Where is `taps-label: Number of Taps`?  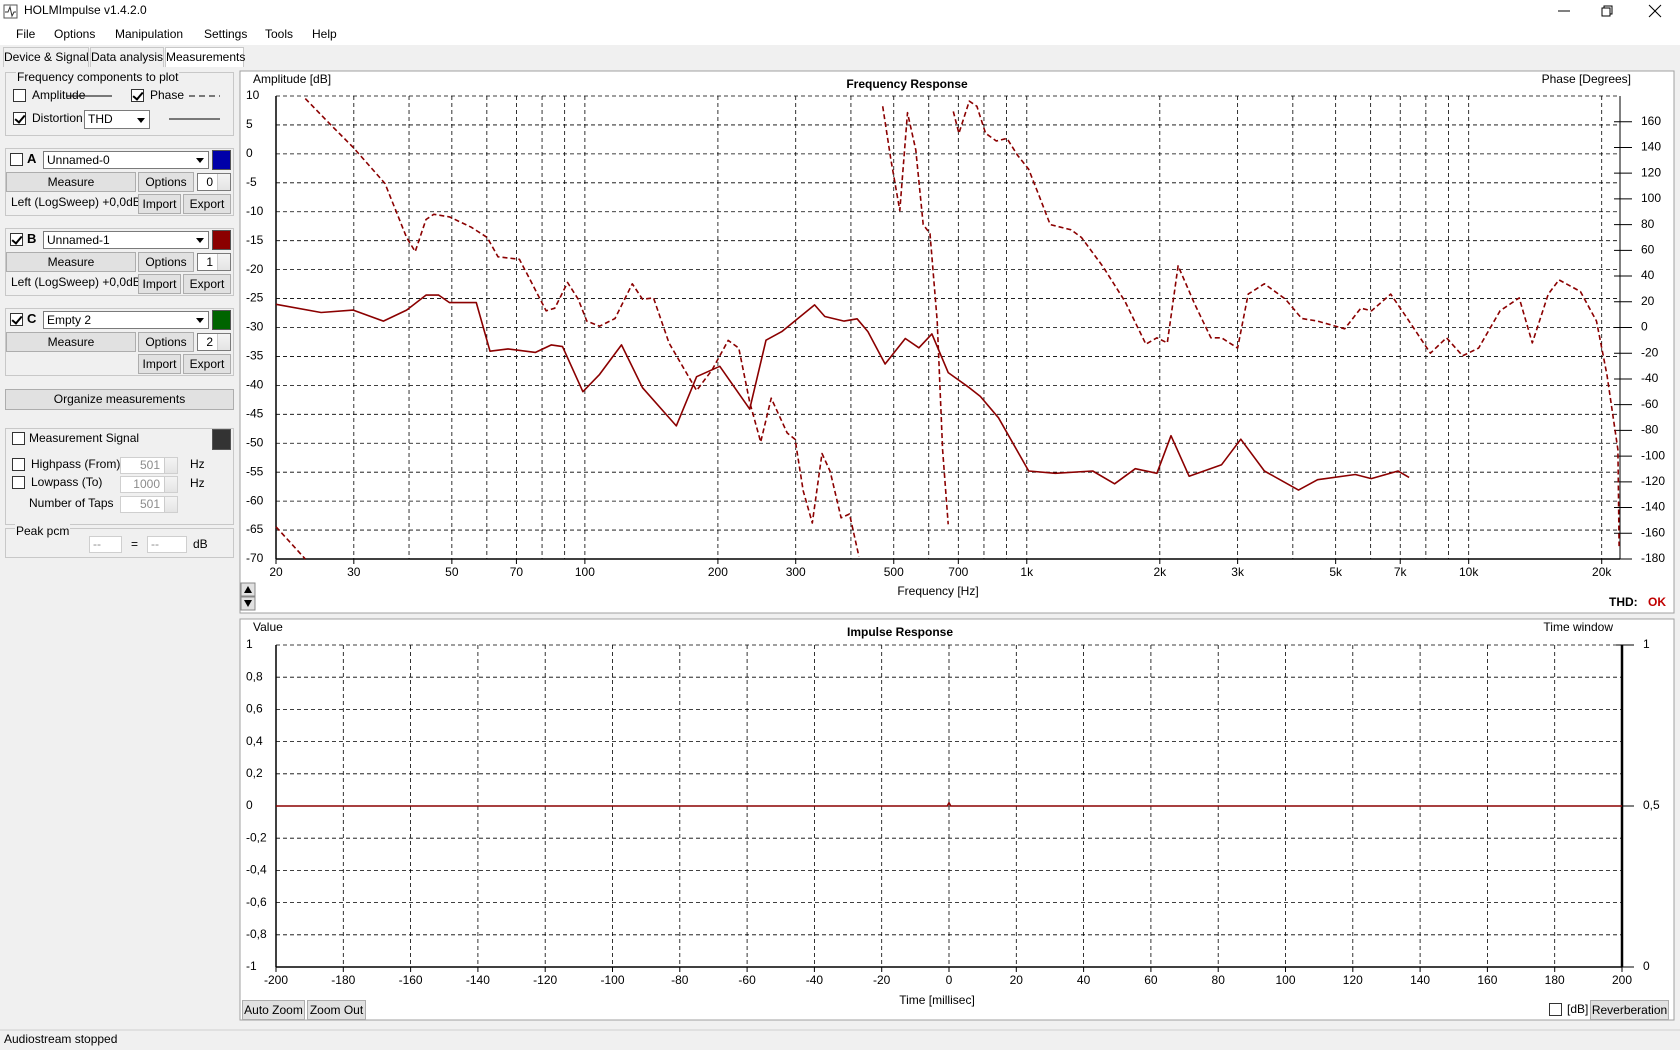
taps-label: Number of Taps is located at coordinates (71, 503).